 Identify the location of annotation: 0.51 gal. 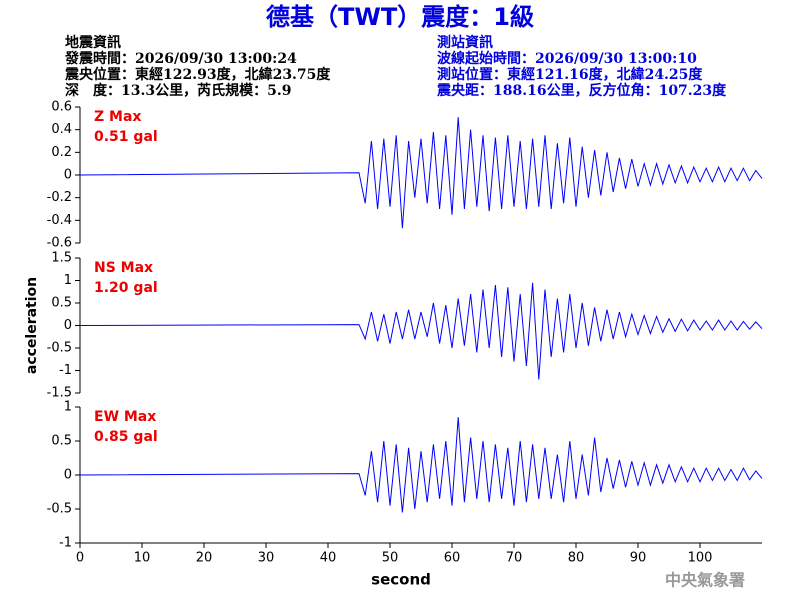
(126, 137).